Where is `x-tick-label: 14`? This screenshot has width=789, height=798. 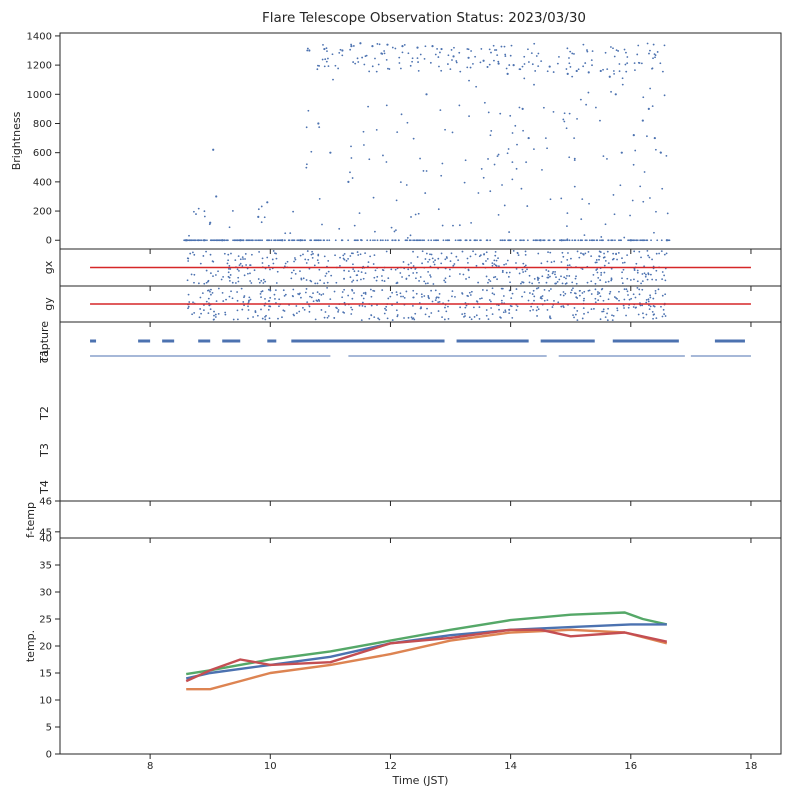 x-tick-label: 14 is located at coordinates (510, 766).